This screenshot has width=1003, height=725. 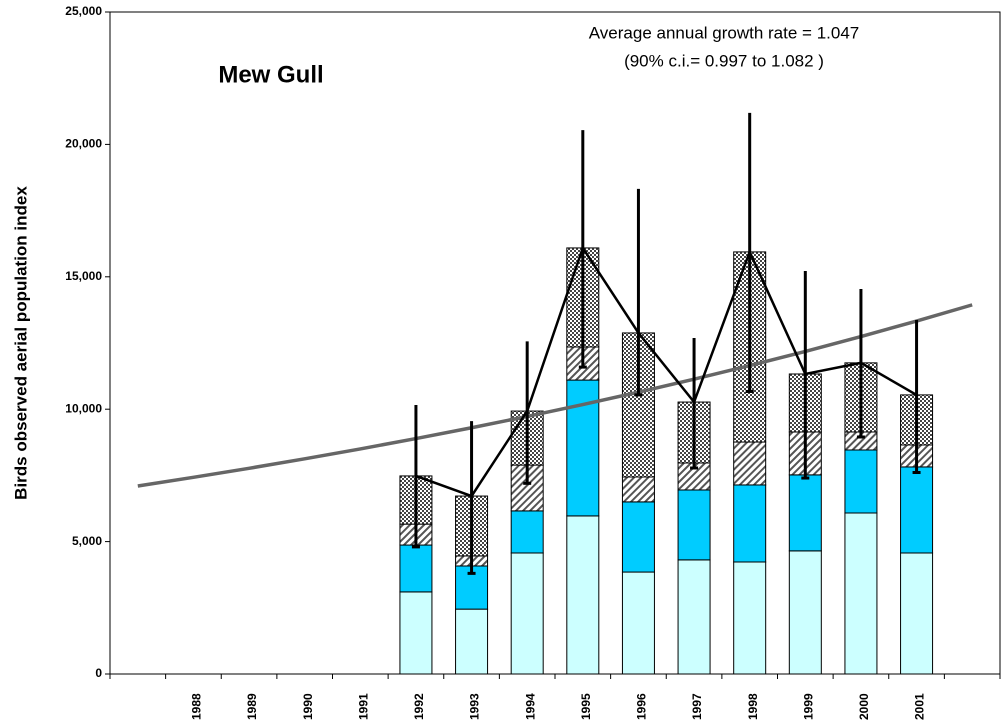 I want to click on x-tick-label: 2001, so click(x=920, y=706).